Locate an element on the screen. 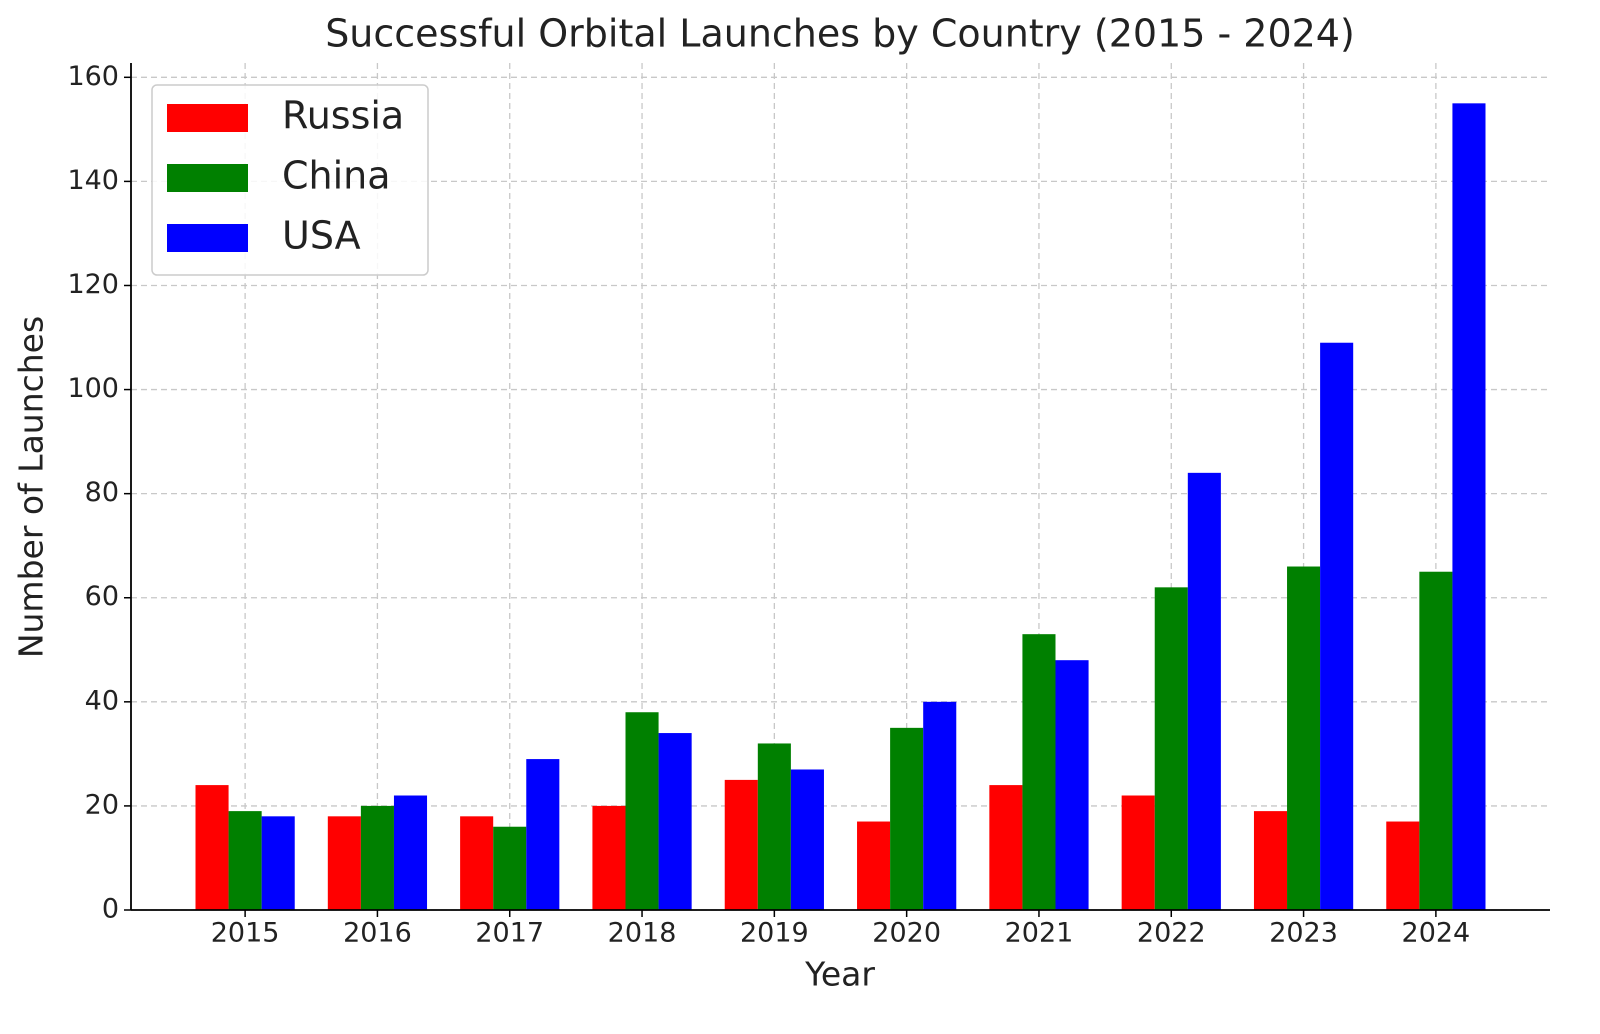 This screenshot has width=1600, height=1034. legend-label: China is located at coordinates (336, 176).